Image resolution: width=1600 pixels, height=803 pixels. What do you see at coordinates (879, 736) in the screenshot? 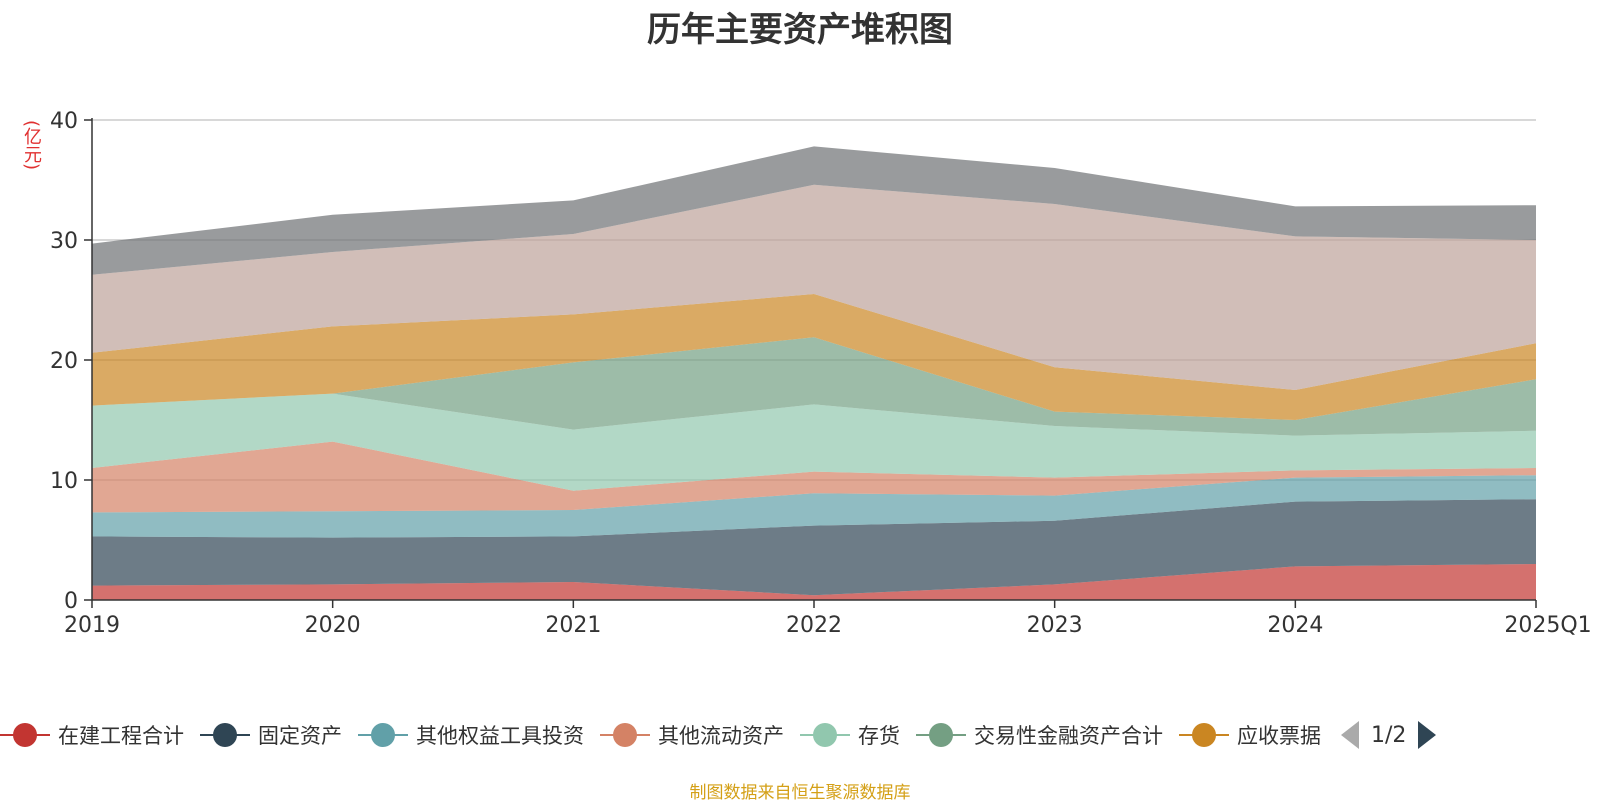
I see `legend-label: 存货` at bounding box center [879, 736].